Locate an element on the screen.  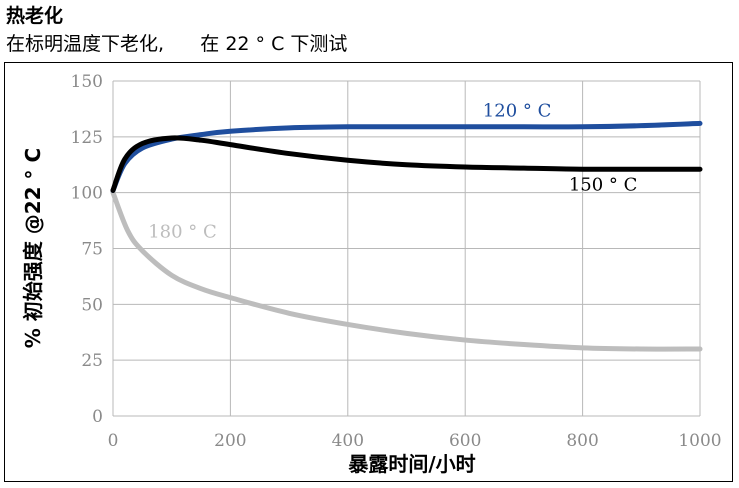
y-tick-label: 150 is located at coordinates (87, 82).